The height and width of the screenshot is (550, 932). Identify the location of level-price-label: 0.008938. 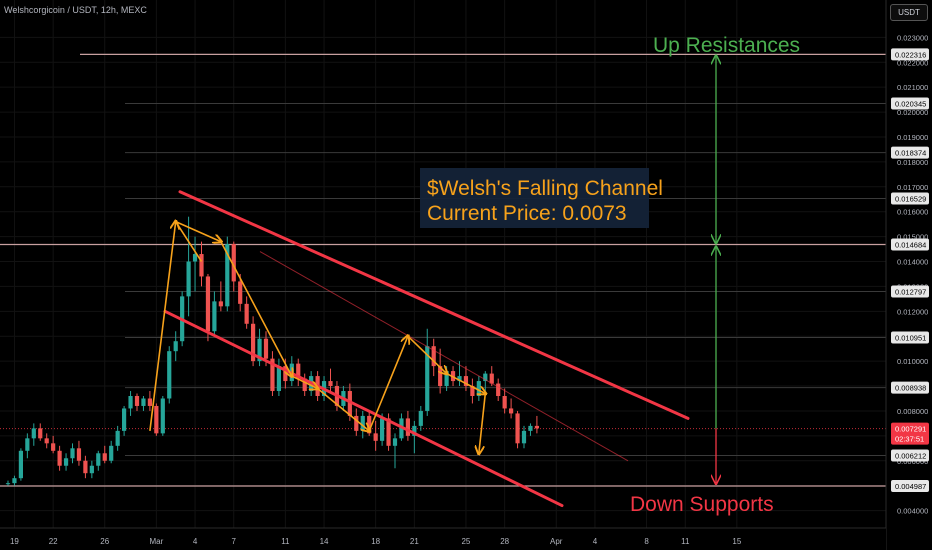
(910, 388).